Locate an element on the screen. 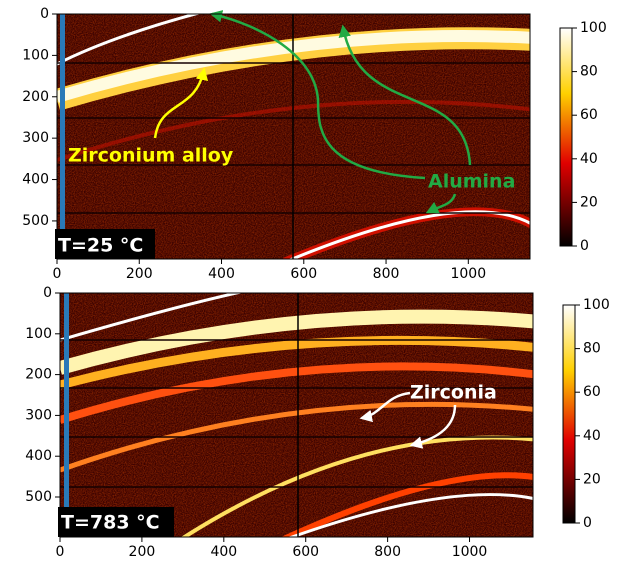  annotation: Zirconium alloy is located at coordinates (151, 156).